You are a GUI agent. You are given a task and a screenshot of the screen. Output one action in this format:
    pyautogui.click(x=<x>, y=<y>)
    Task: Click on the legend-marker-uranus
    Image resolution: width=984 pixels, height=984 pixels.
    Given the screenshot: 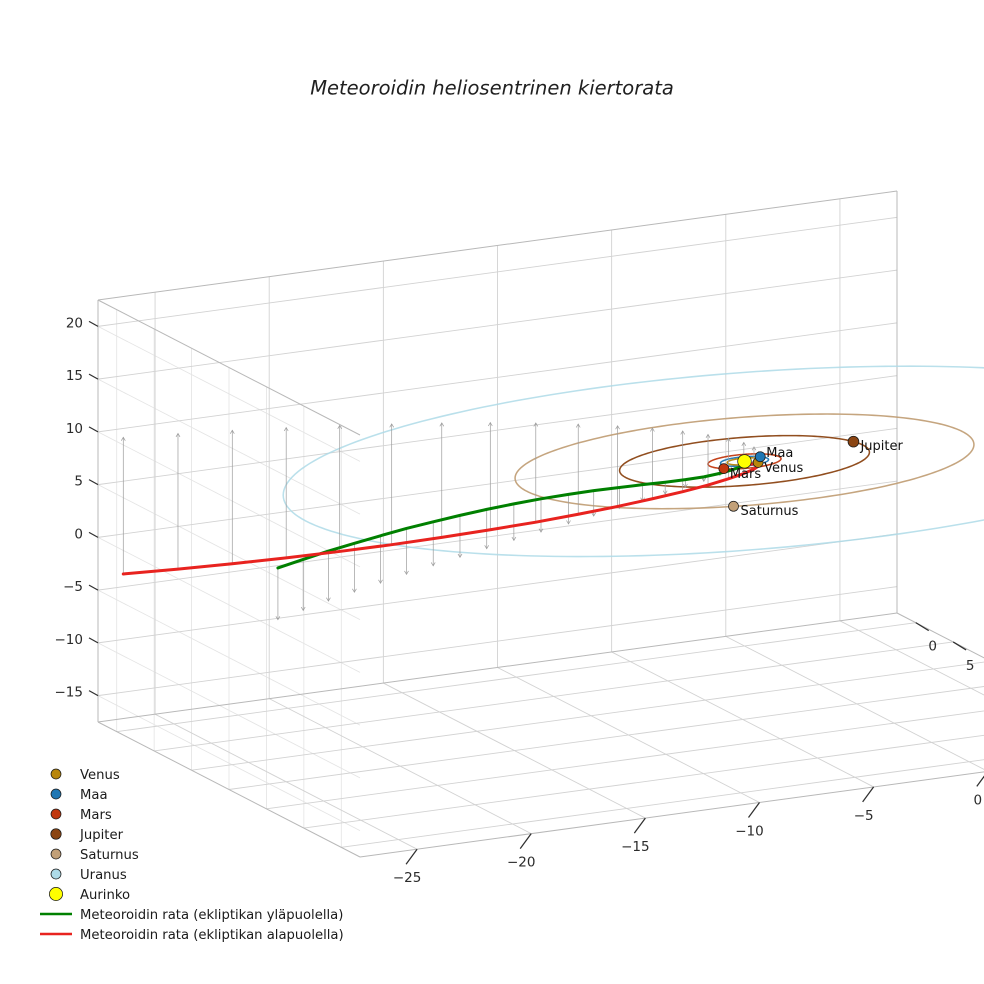 What is the action you would take?
    pyautogui.click(x=56, y=874)
    